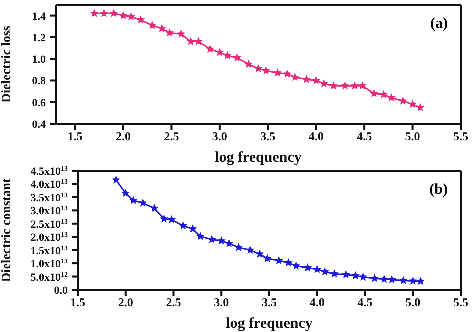  I want to click on y-tick-label: 0.6, so click(39, 103).